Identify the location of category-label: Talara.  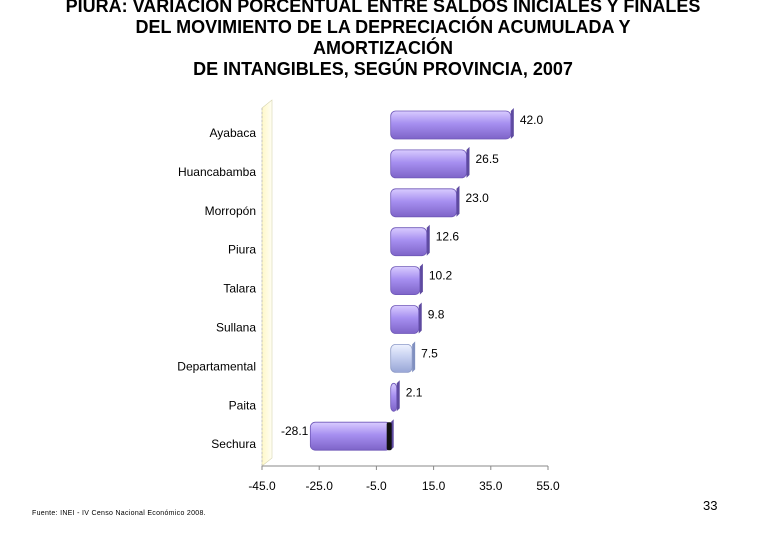
(239, 289).